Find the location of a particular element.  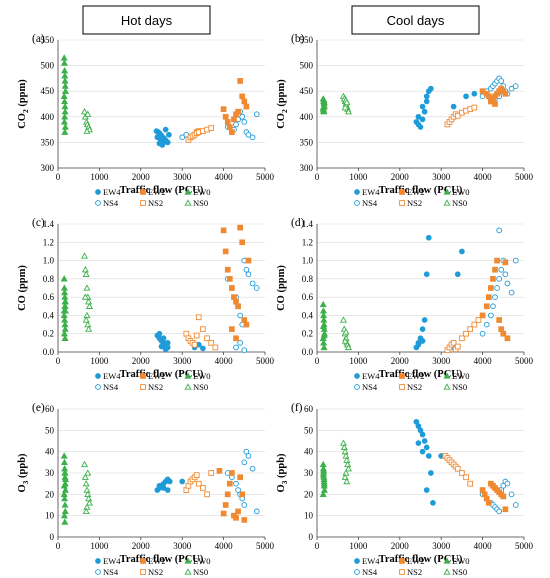

legend-marker-NS2 is located at coordinates (402, 387).